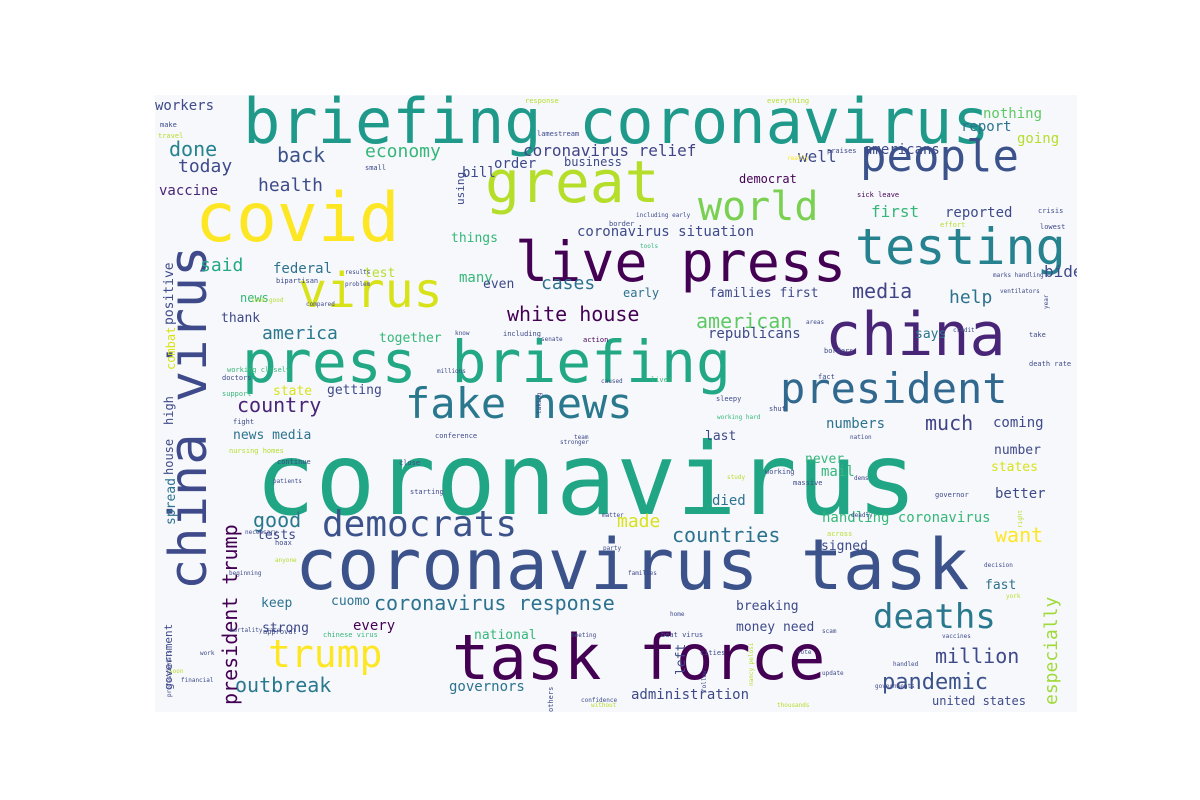  Describe the element at coordinates (666, 232) in the screenshot. I see `word-coronavirus-situation: coronavirus situation` at that location.